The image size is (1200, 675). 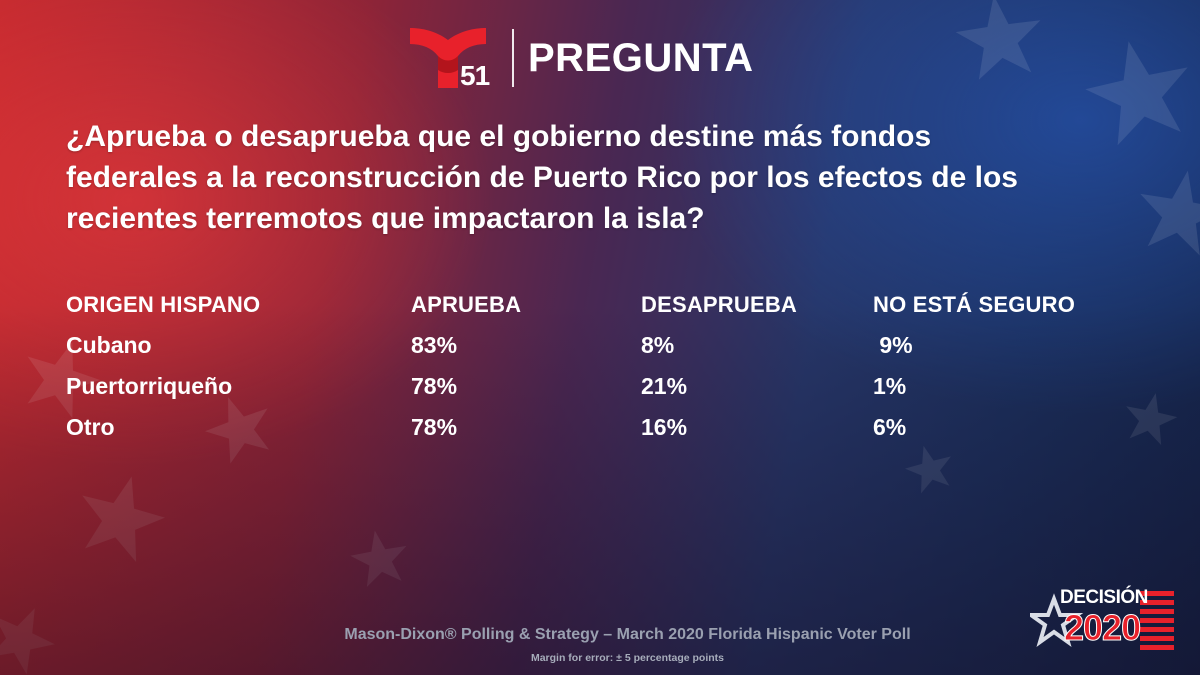 What do you see at coordinates (658, 345) in the screenshot?
I see `row-disapprove: 8%` at bounding box center [658, 345].